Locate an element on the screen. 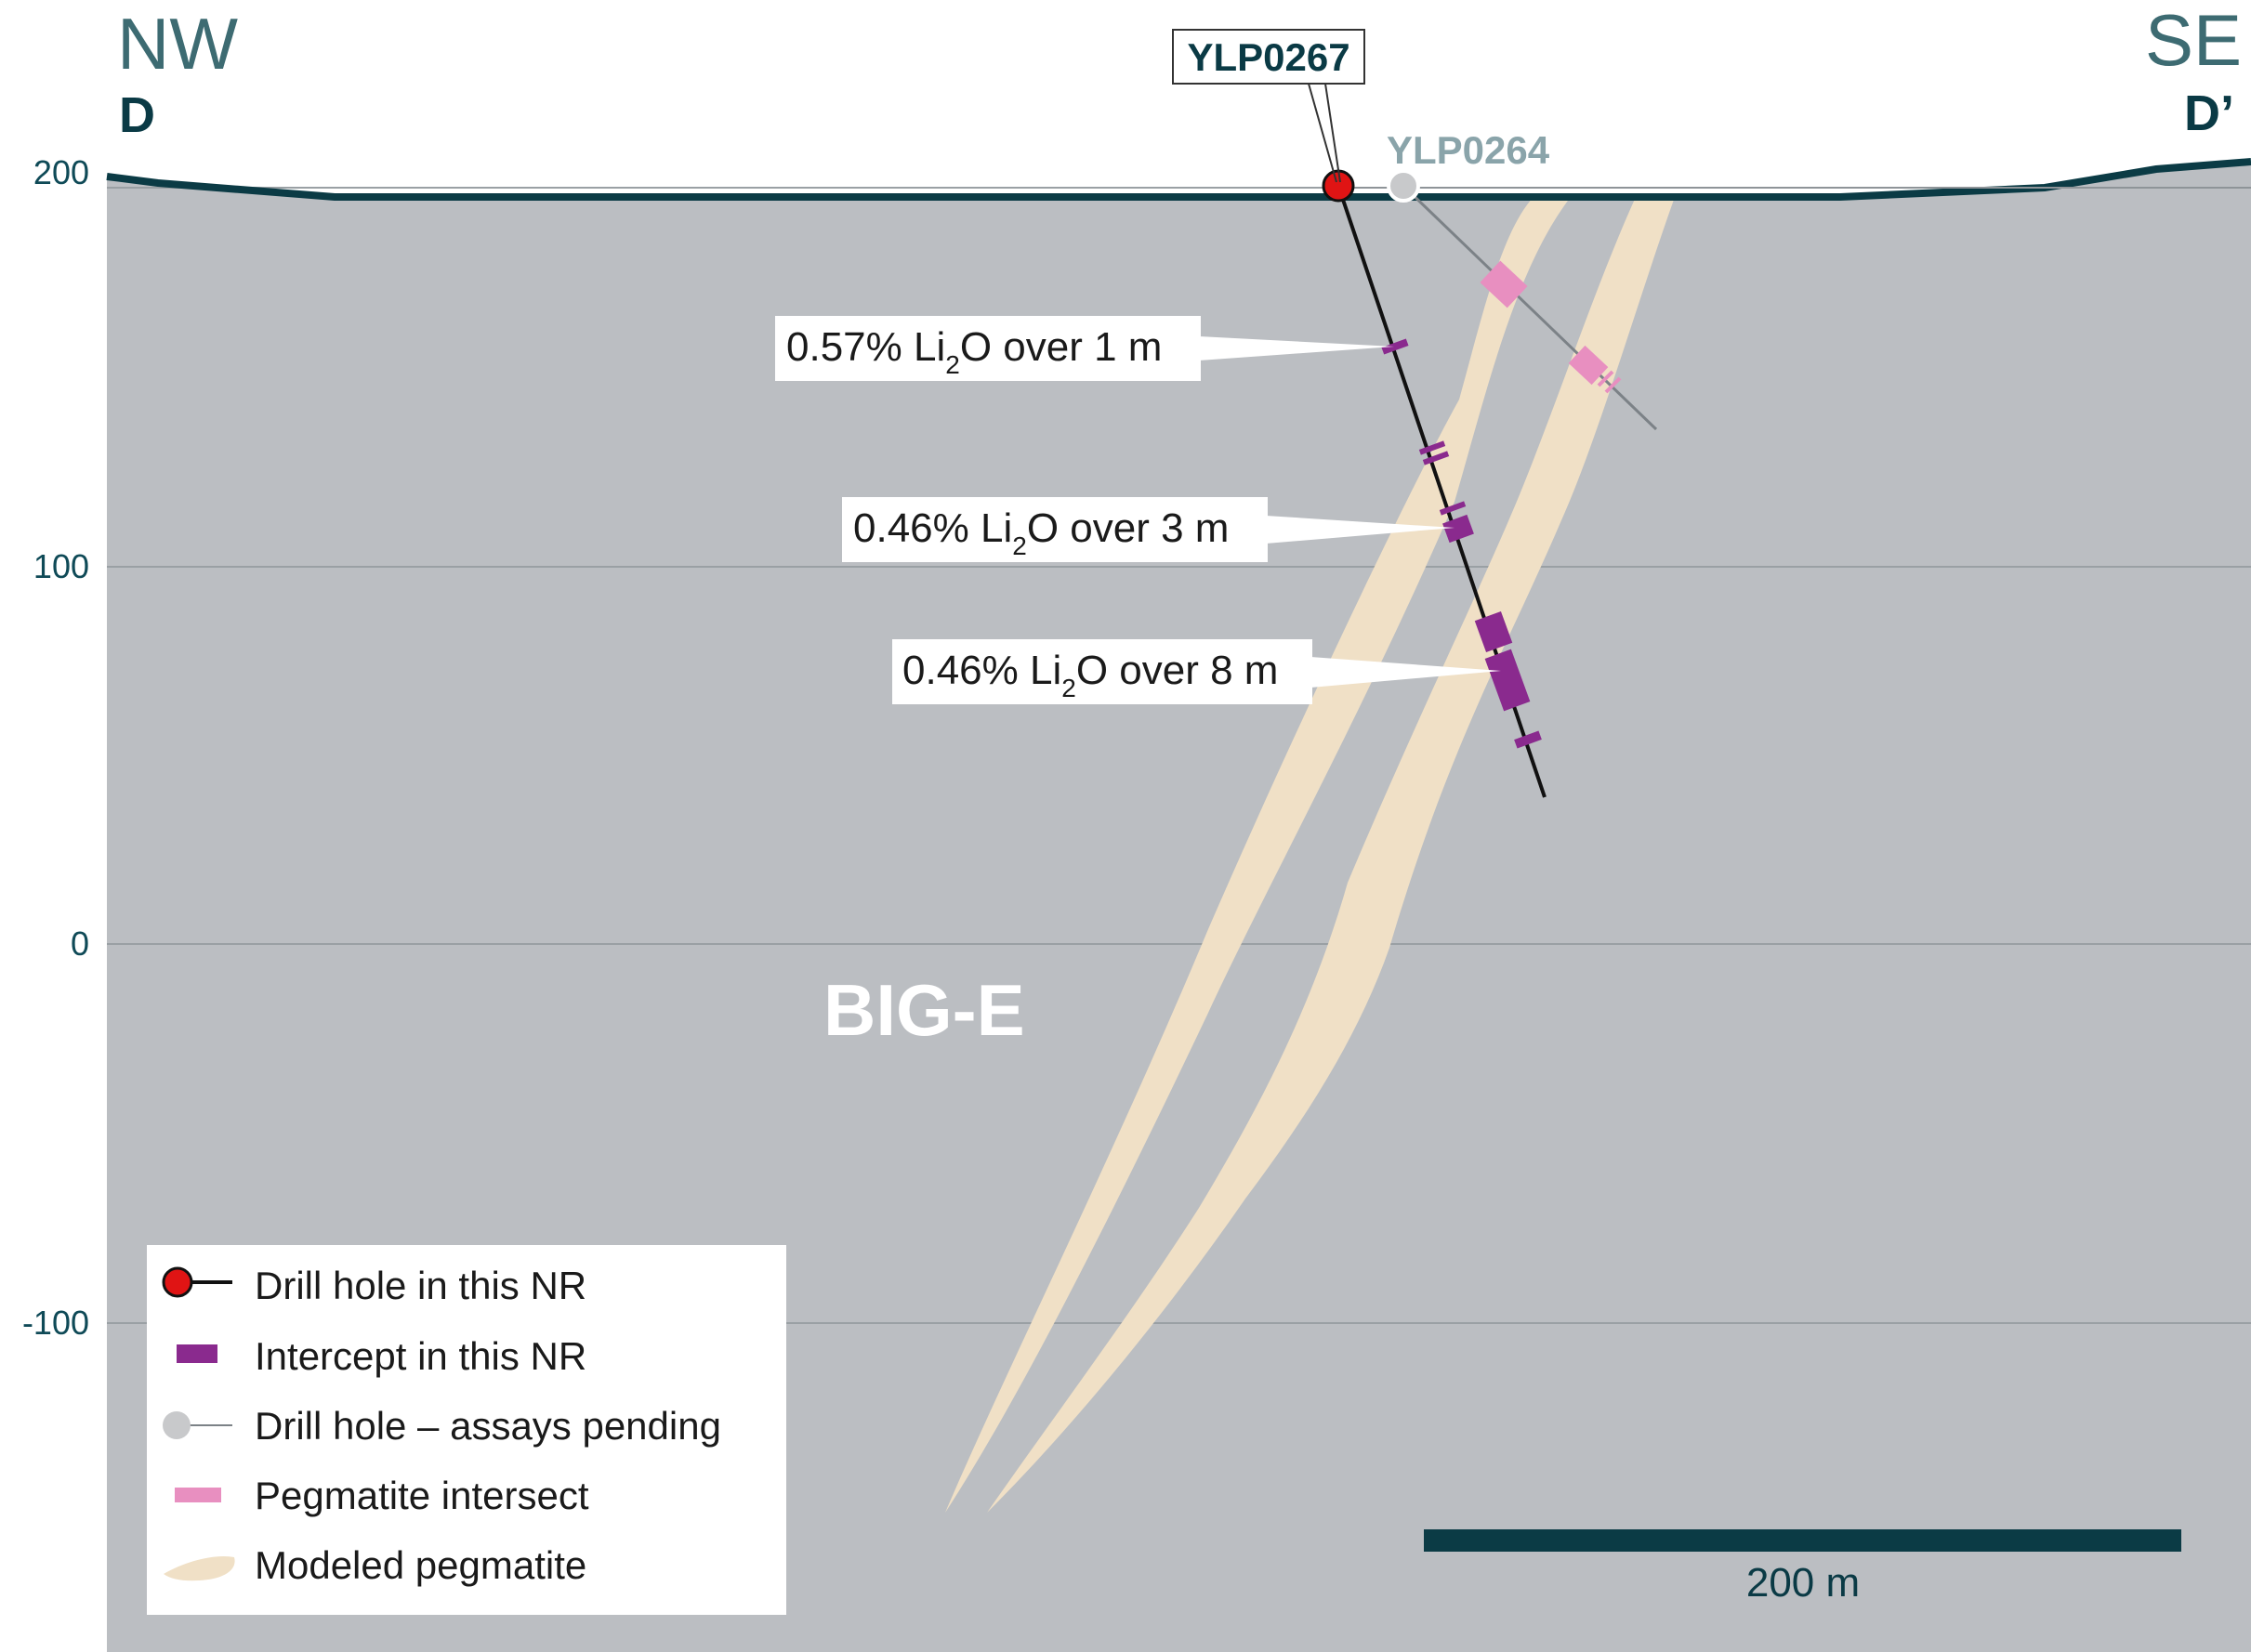 The height and width of the screenshot is (1652, 2251). intercept-tick-b is located at coordinates (1436, 458).